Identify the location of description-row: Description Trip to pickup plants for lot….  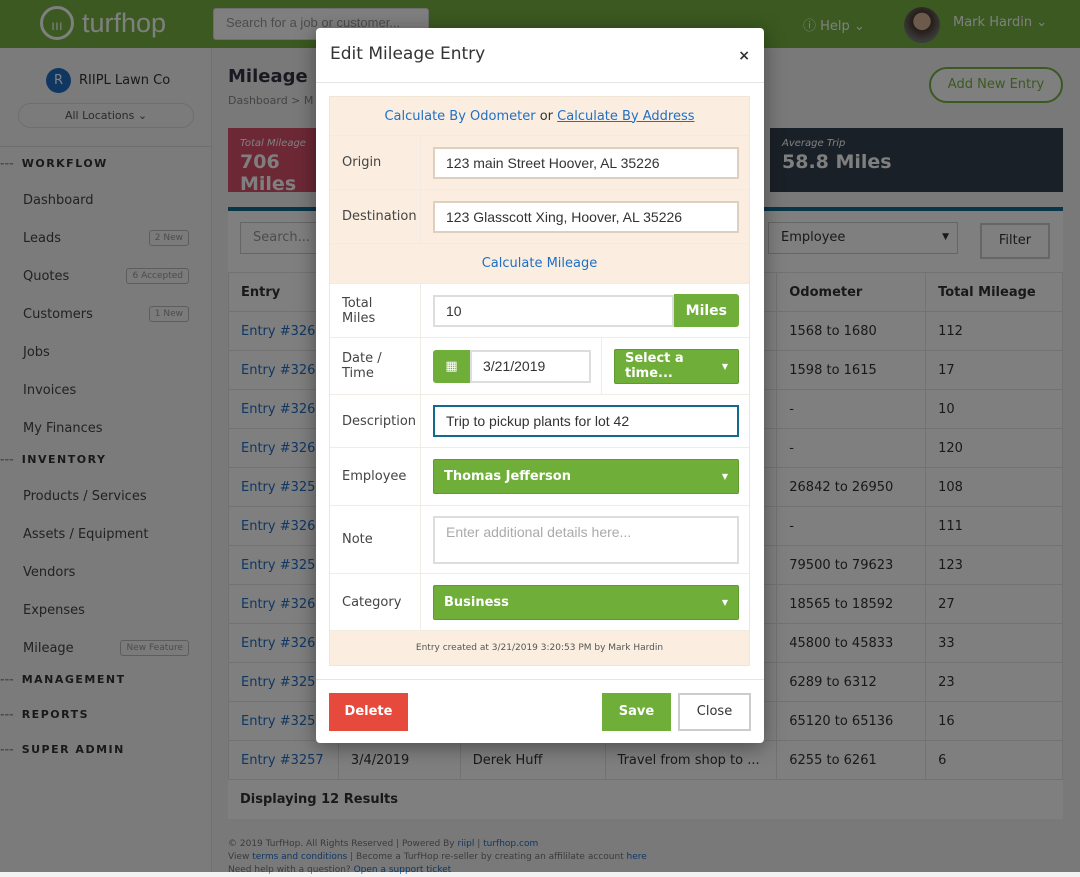
(539, 421).